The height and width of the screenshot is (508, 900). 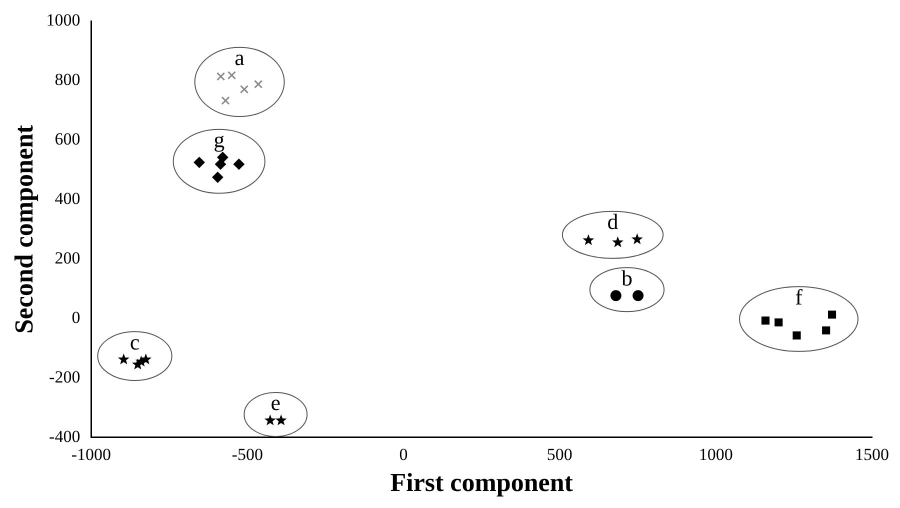 I want to click on x-tick-label: -1000, so click(x=91, y=454).